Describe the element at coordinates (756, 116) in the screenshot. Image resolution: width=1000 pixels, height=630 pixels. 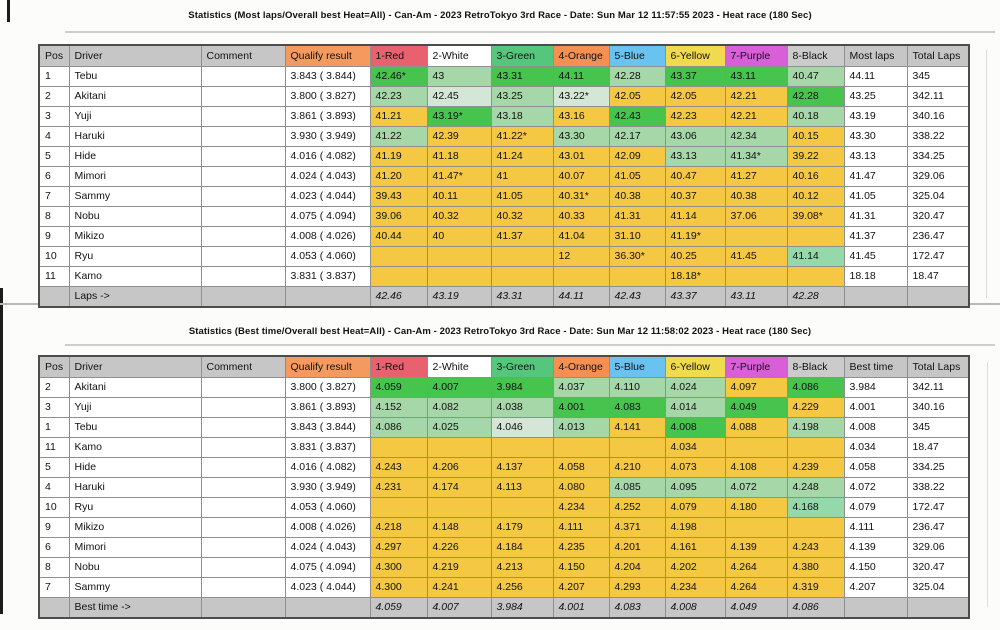
I see `lane-cell-purple: 42.21` at that location.